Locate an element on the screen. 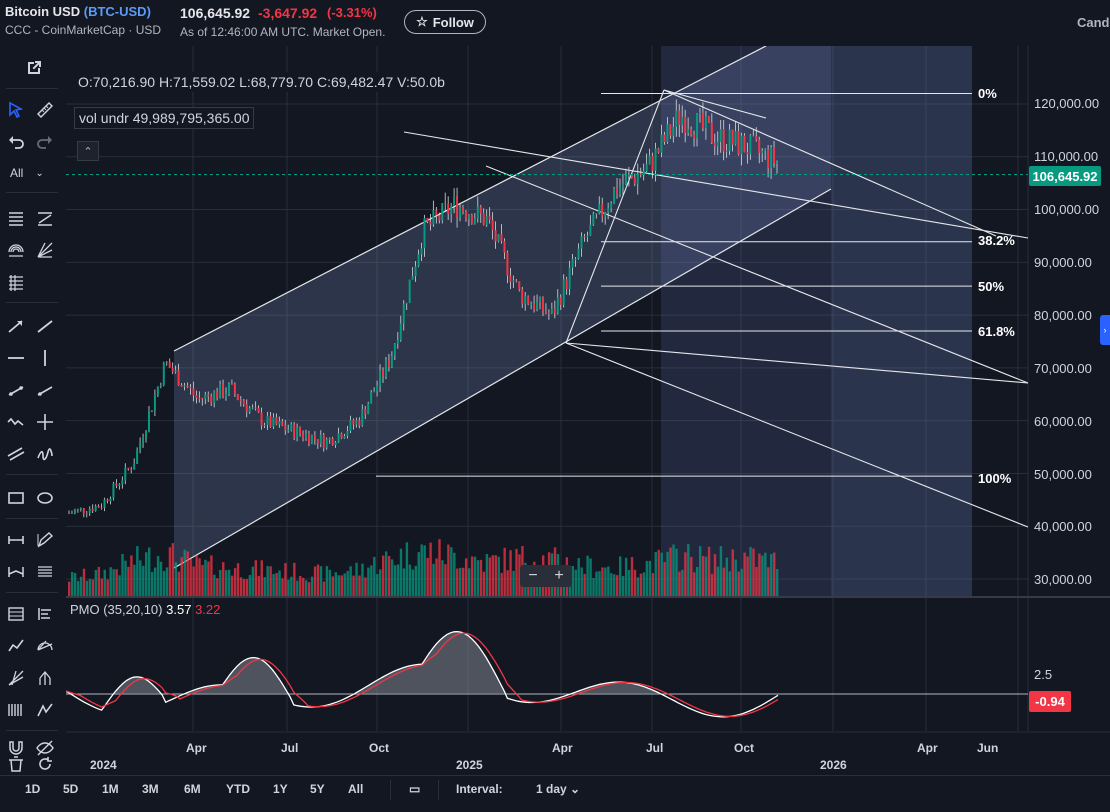 Image resolution: width=1110 pixels, height=812 pixels. trash-icon is located at coordinates (16, 764).